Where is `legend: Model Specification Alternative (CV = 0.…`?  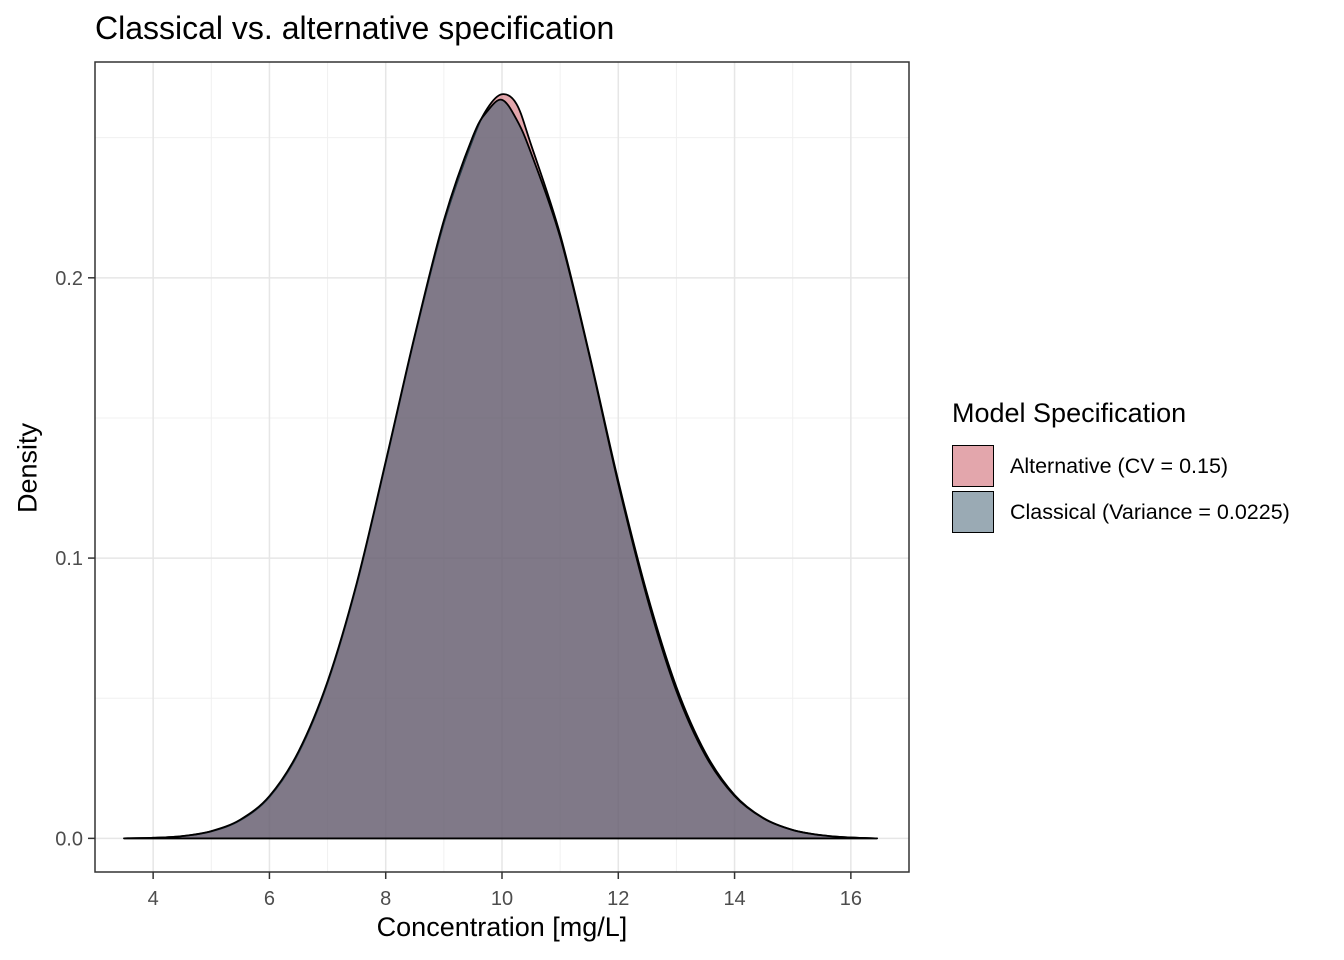 legend: Model Specification Alternative (CV = 0.… is located at coordinates (1142, 466).